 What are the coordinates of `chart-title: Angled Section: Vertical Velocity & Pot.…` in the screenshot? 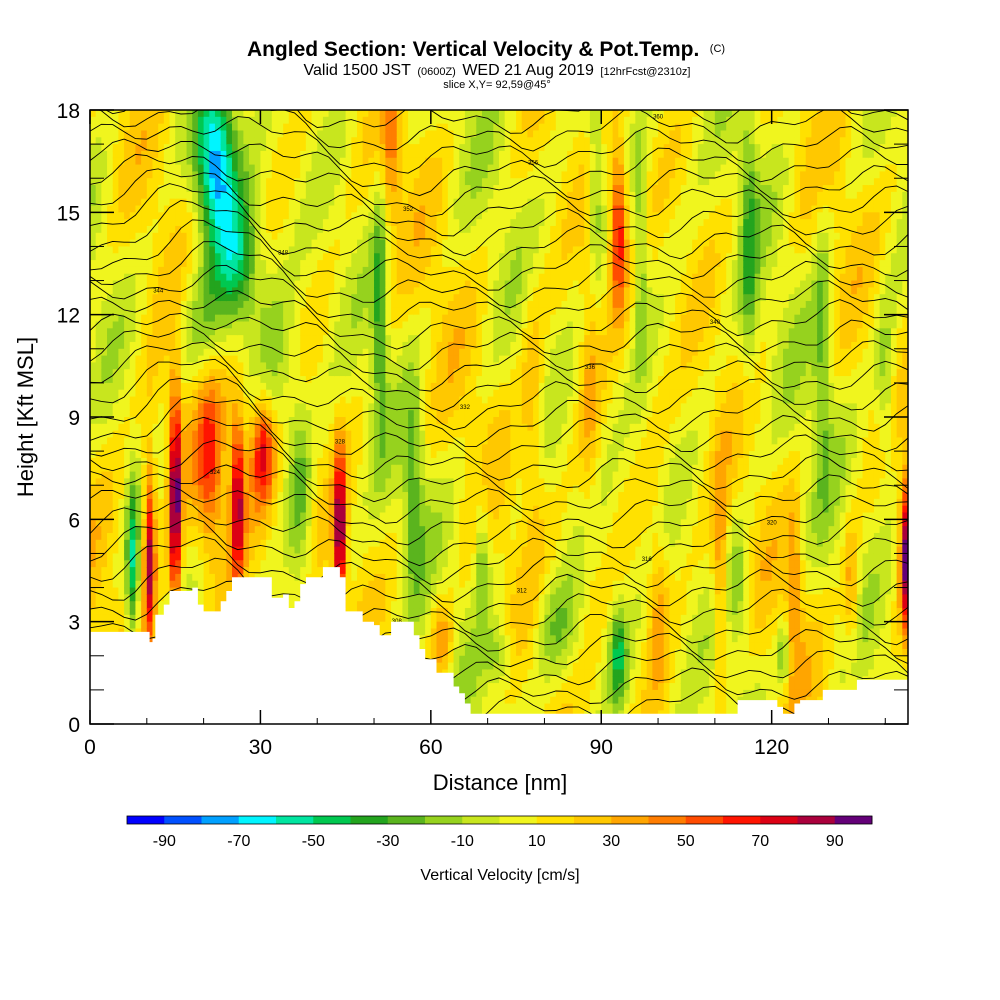 It's located at (486, 49).